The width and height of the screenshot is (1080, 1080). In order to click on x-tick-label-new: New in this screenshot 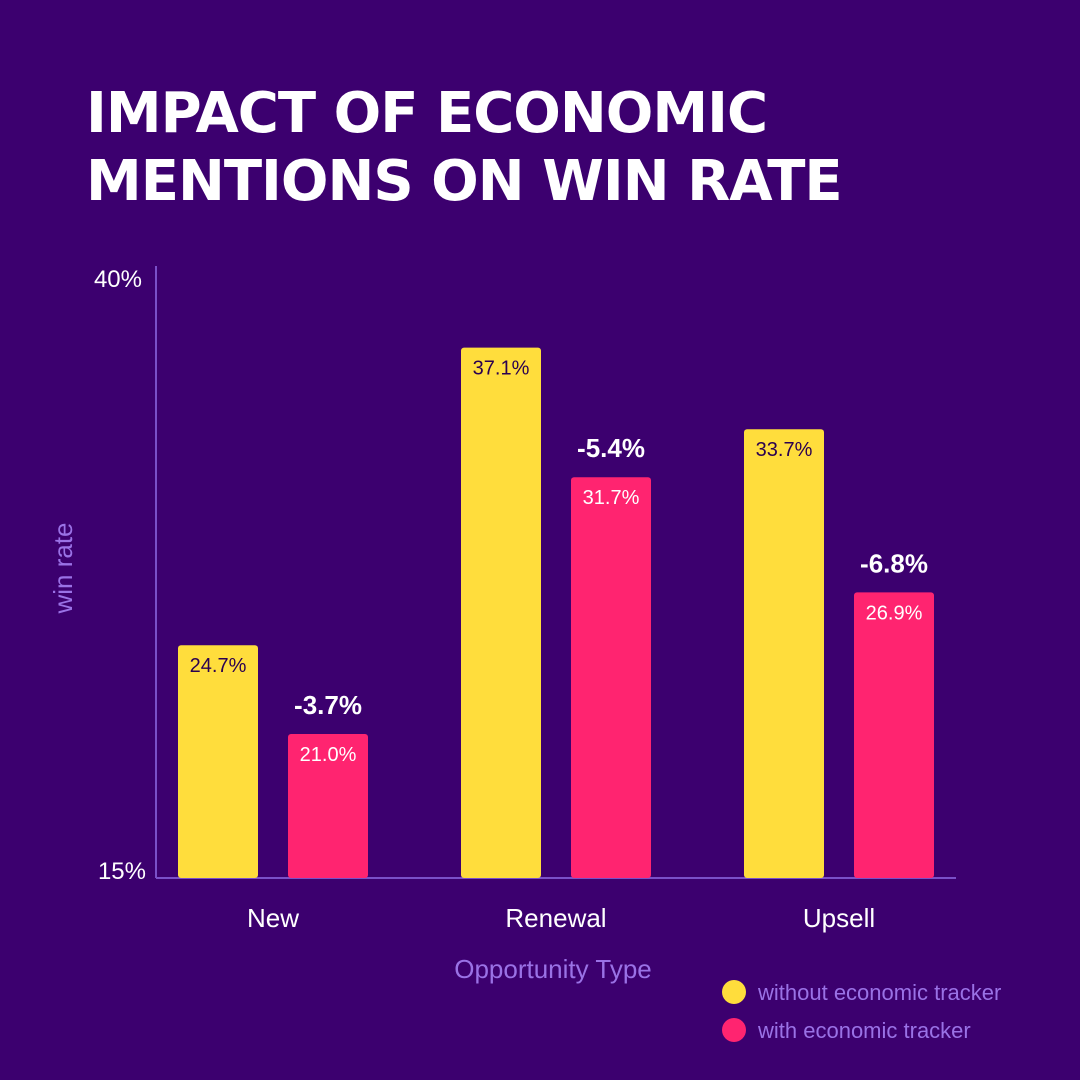, I will do `click(273, 918)`.